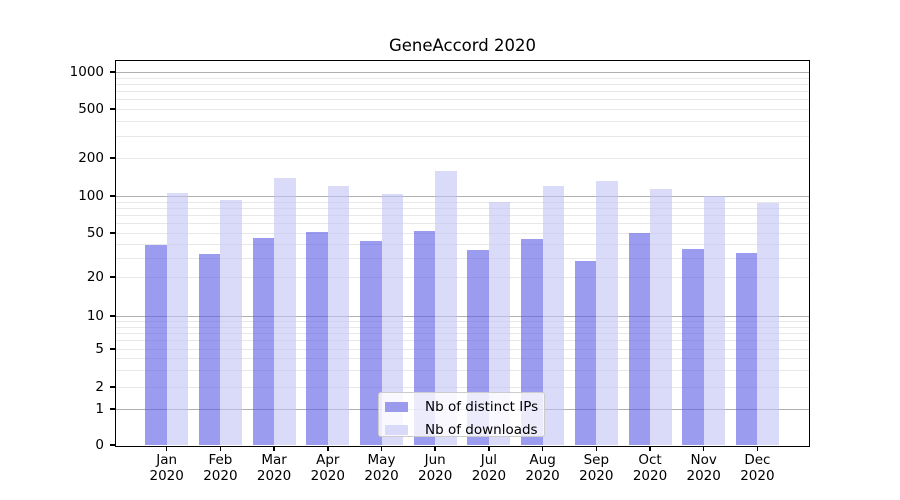 The image size is (900, 500). I want to click on x-tick-label: Mar 2020, so click(274, 468).